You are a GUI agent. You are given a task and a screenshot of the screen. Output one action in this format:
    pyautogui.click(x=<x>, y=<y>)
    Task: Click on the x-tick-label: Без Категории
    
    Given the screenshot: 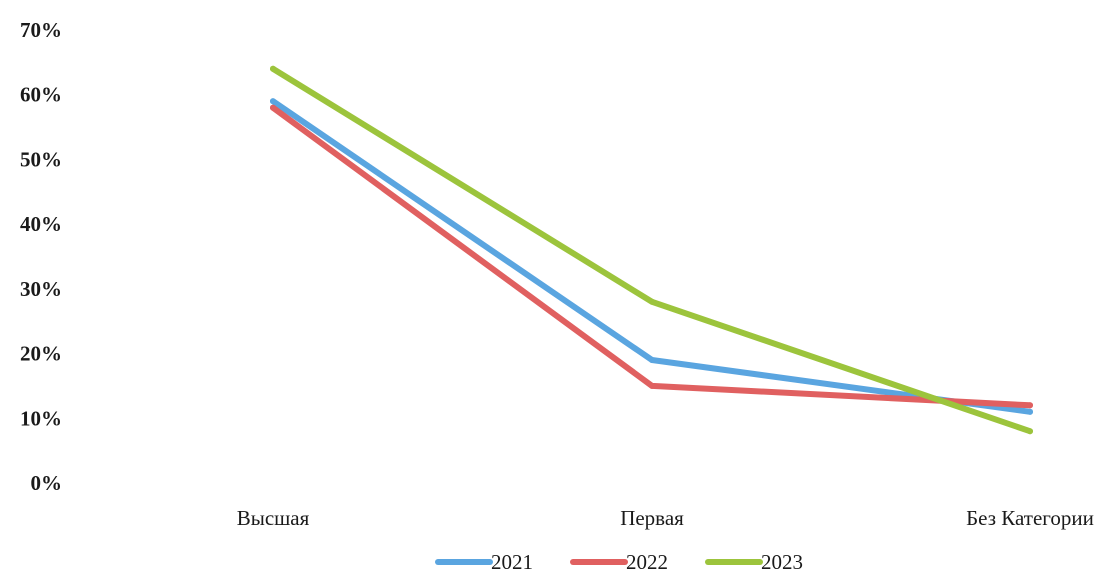 What is the action you would take?
    pyautogui.click(x=1030, y=518)
    